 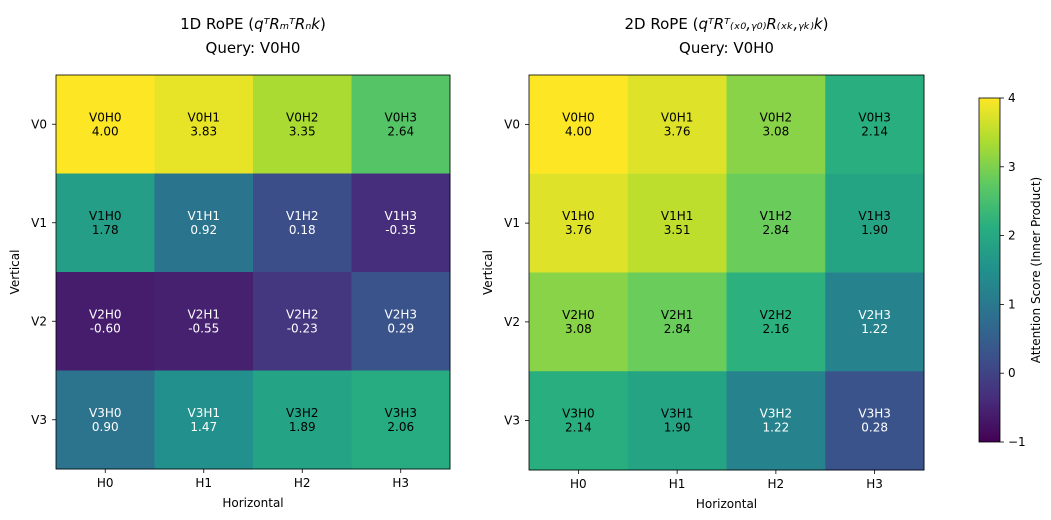 What do you see at coordinates (400, 328) in the screenshot?
I see `cell-value-label: 0.29` at bounding box center [400, 328].